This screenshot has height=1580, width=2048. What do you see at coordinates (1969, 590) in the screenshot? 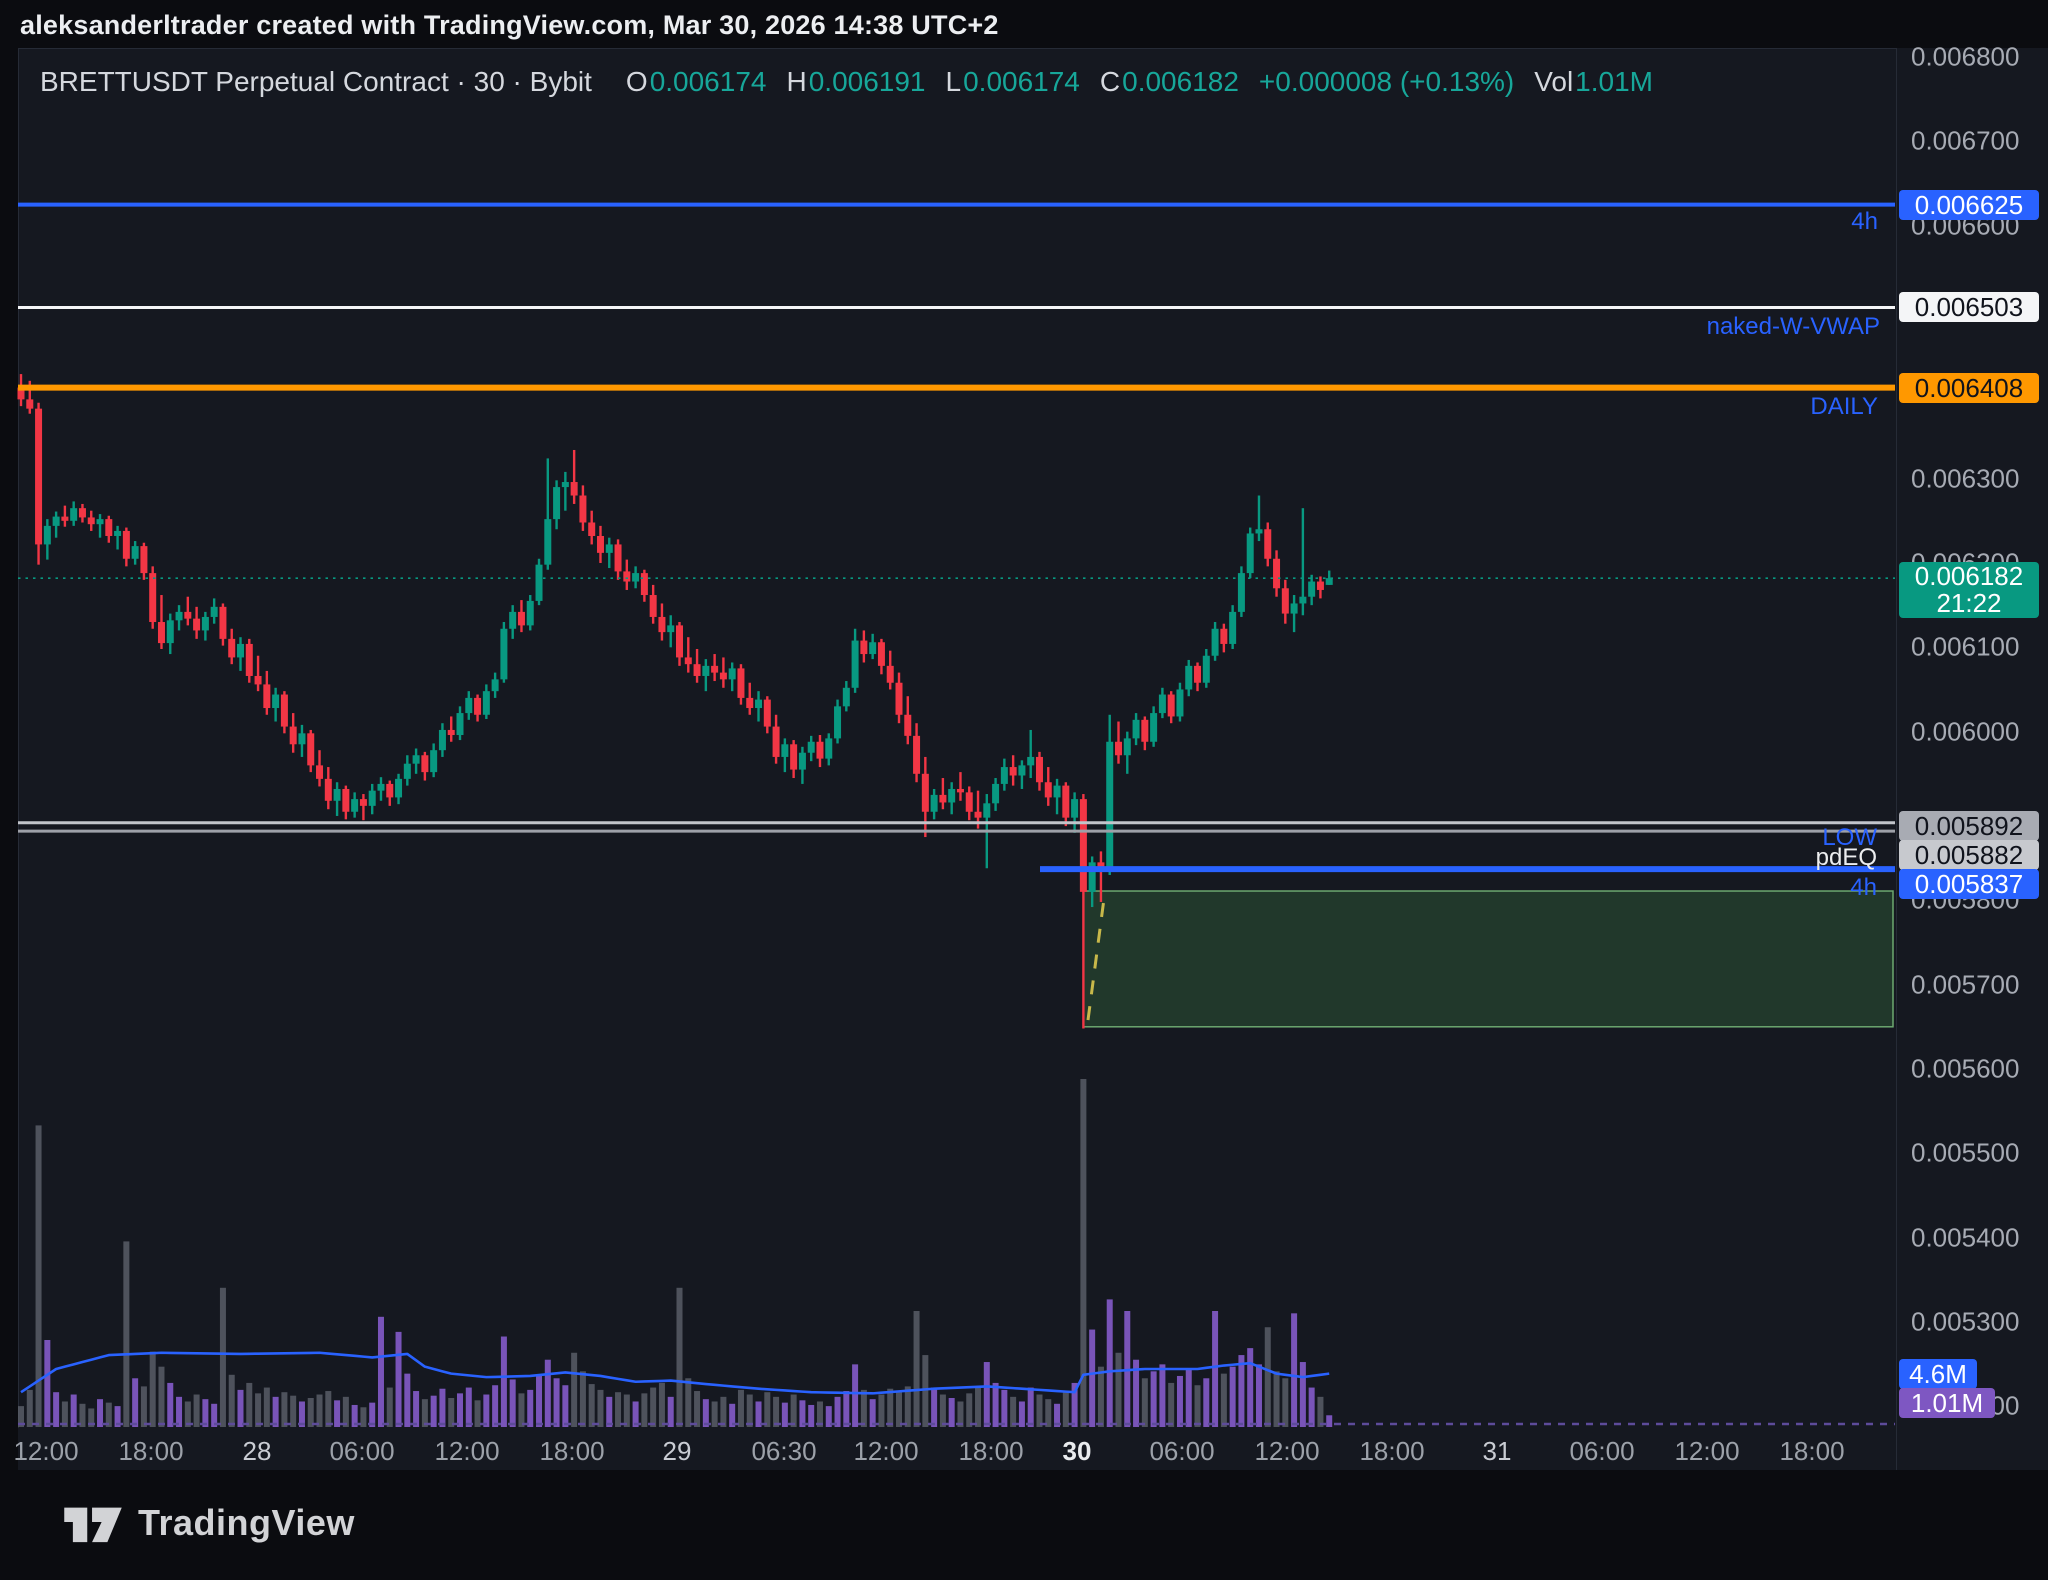
I see `current-price-badge: 0.006182 21:22` at bounding box center [1969, 590].